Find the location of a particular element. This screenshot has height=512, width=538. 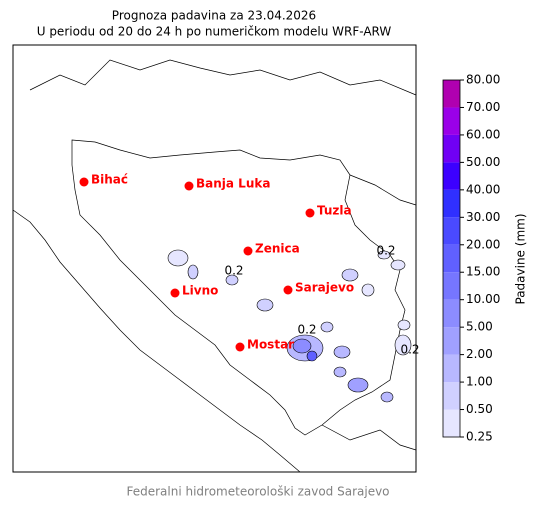

colorbar-tick-label: 1.00 is located at coordinates (479, 382).